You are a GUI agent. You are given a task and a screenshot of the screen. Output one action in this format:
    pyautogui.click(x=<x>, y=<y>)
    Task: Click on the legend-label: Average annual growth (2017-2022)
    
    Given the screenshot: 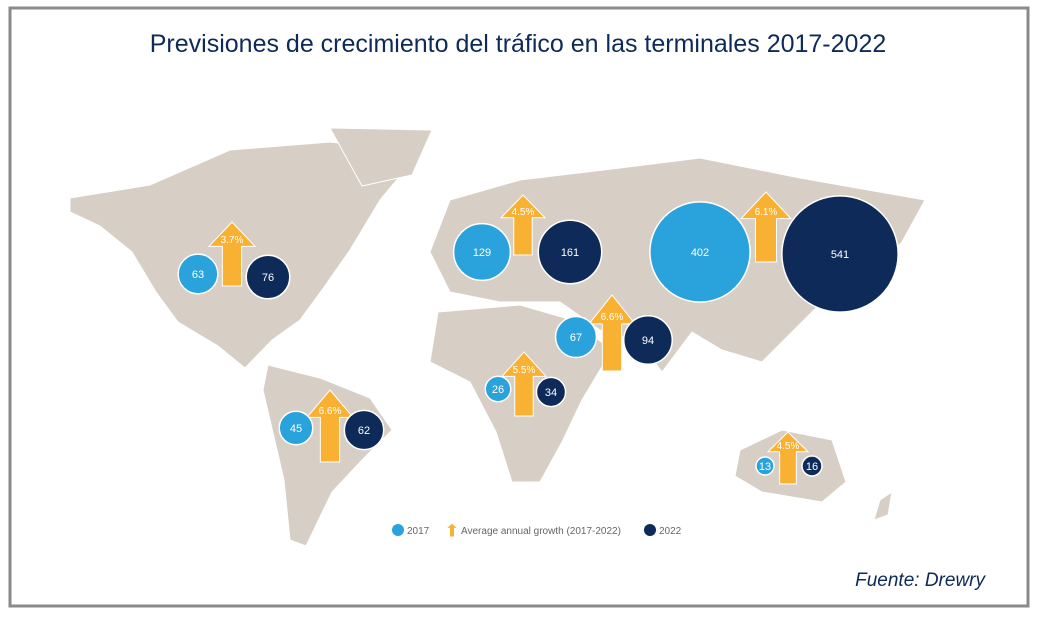 What is the action you would take?
    pyautogui.click(x=541, y=531)
    